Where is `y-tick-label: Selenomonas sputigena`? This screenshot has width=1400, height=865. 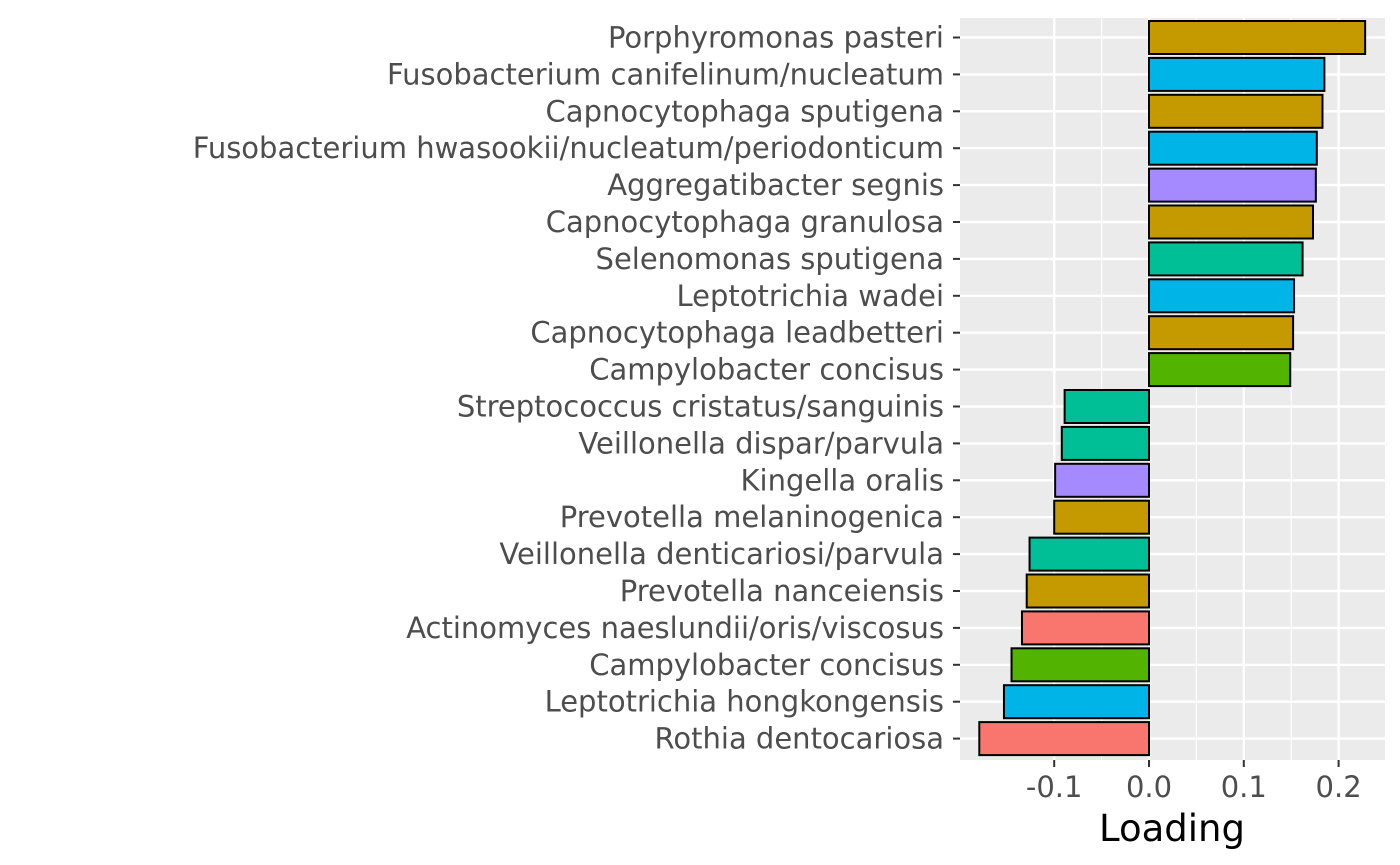
y-tick-label: Selenomonas sputigena is located at coordinates (770, 259).